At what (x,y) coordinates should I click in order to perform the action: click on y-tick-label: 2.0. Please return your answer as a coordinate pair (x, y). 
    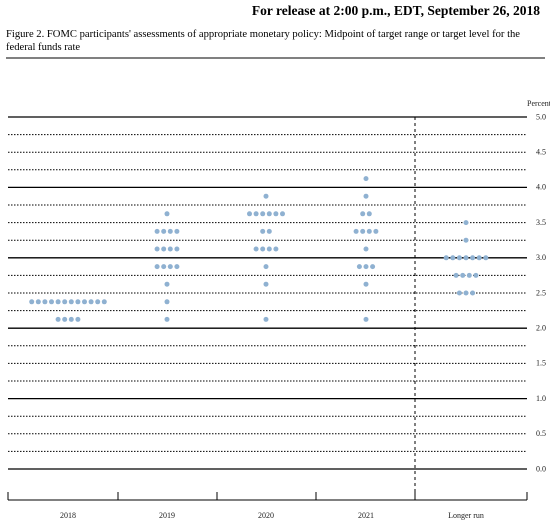
    Looking at the image, I should click on (541, 328).